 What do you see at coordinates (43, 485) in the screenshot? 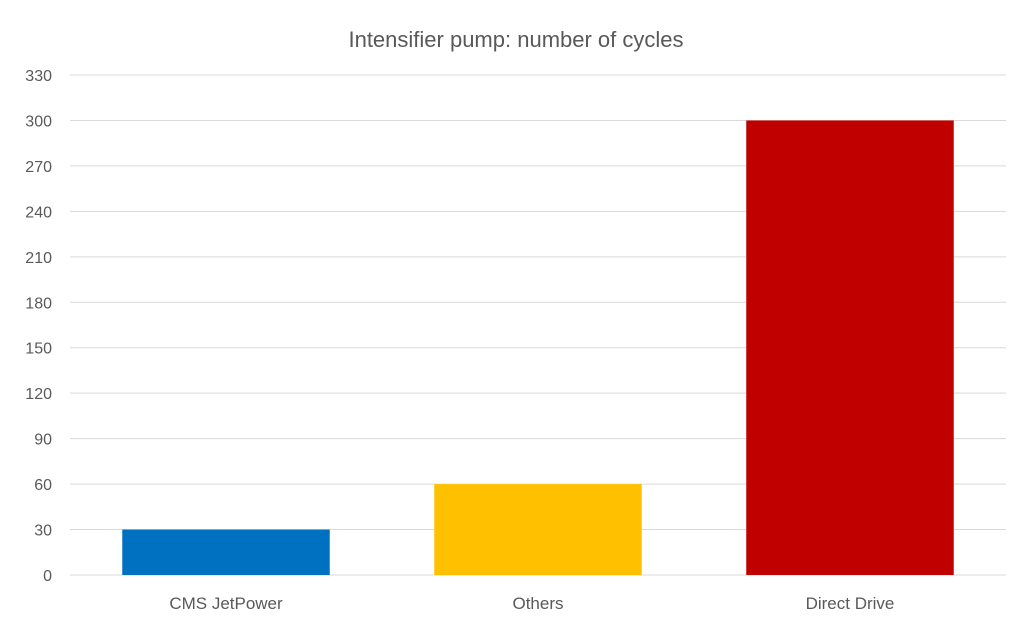
I see `y-tick-label: 60` at bounding box center [43, 485].